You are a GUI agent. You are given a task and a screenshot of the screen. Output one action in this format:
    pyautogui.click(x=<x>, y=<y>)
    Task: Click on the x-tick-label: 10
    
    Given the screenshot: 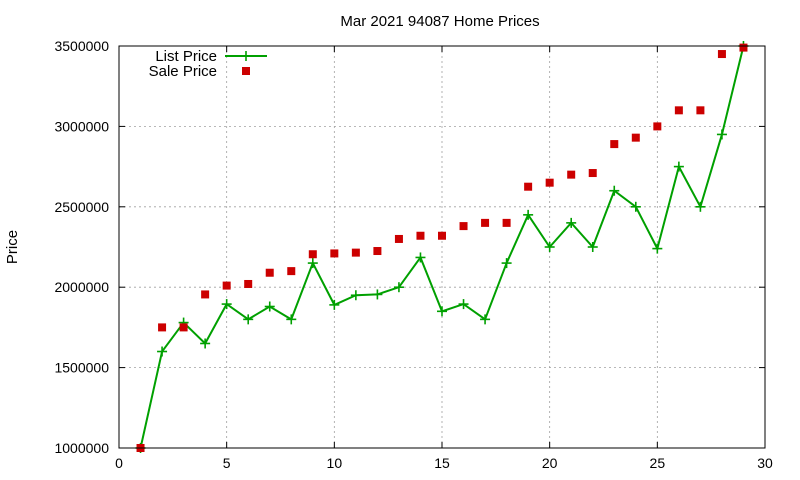 What is the action you would take?
    pyautogui.click(x=335, y=463)
    